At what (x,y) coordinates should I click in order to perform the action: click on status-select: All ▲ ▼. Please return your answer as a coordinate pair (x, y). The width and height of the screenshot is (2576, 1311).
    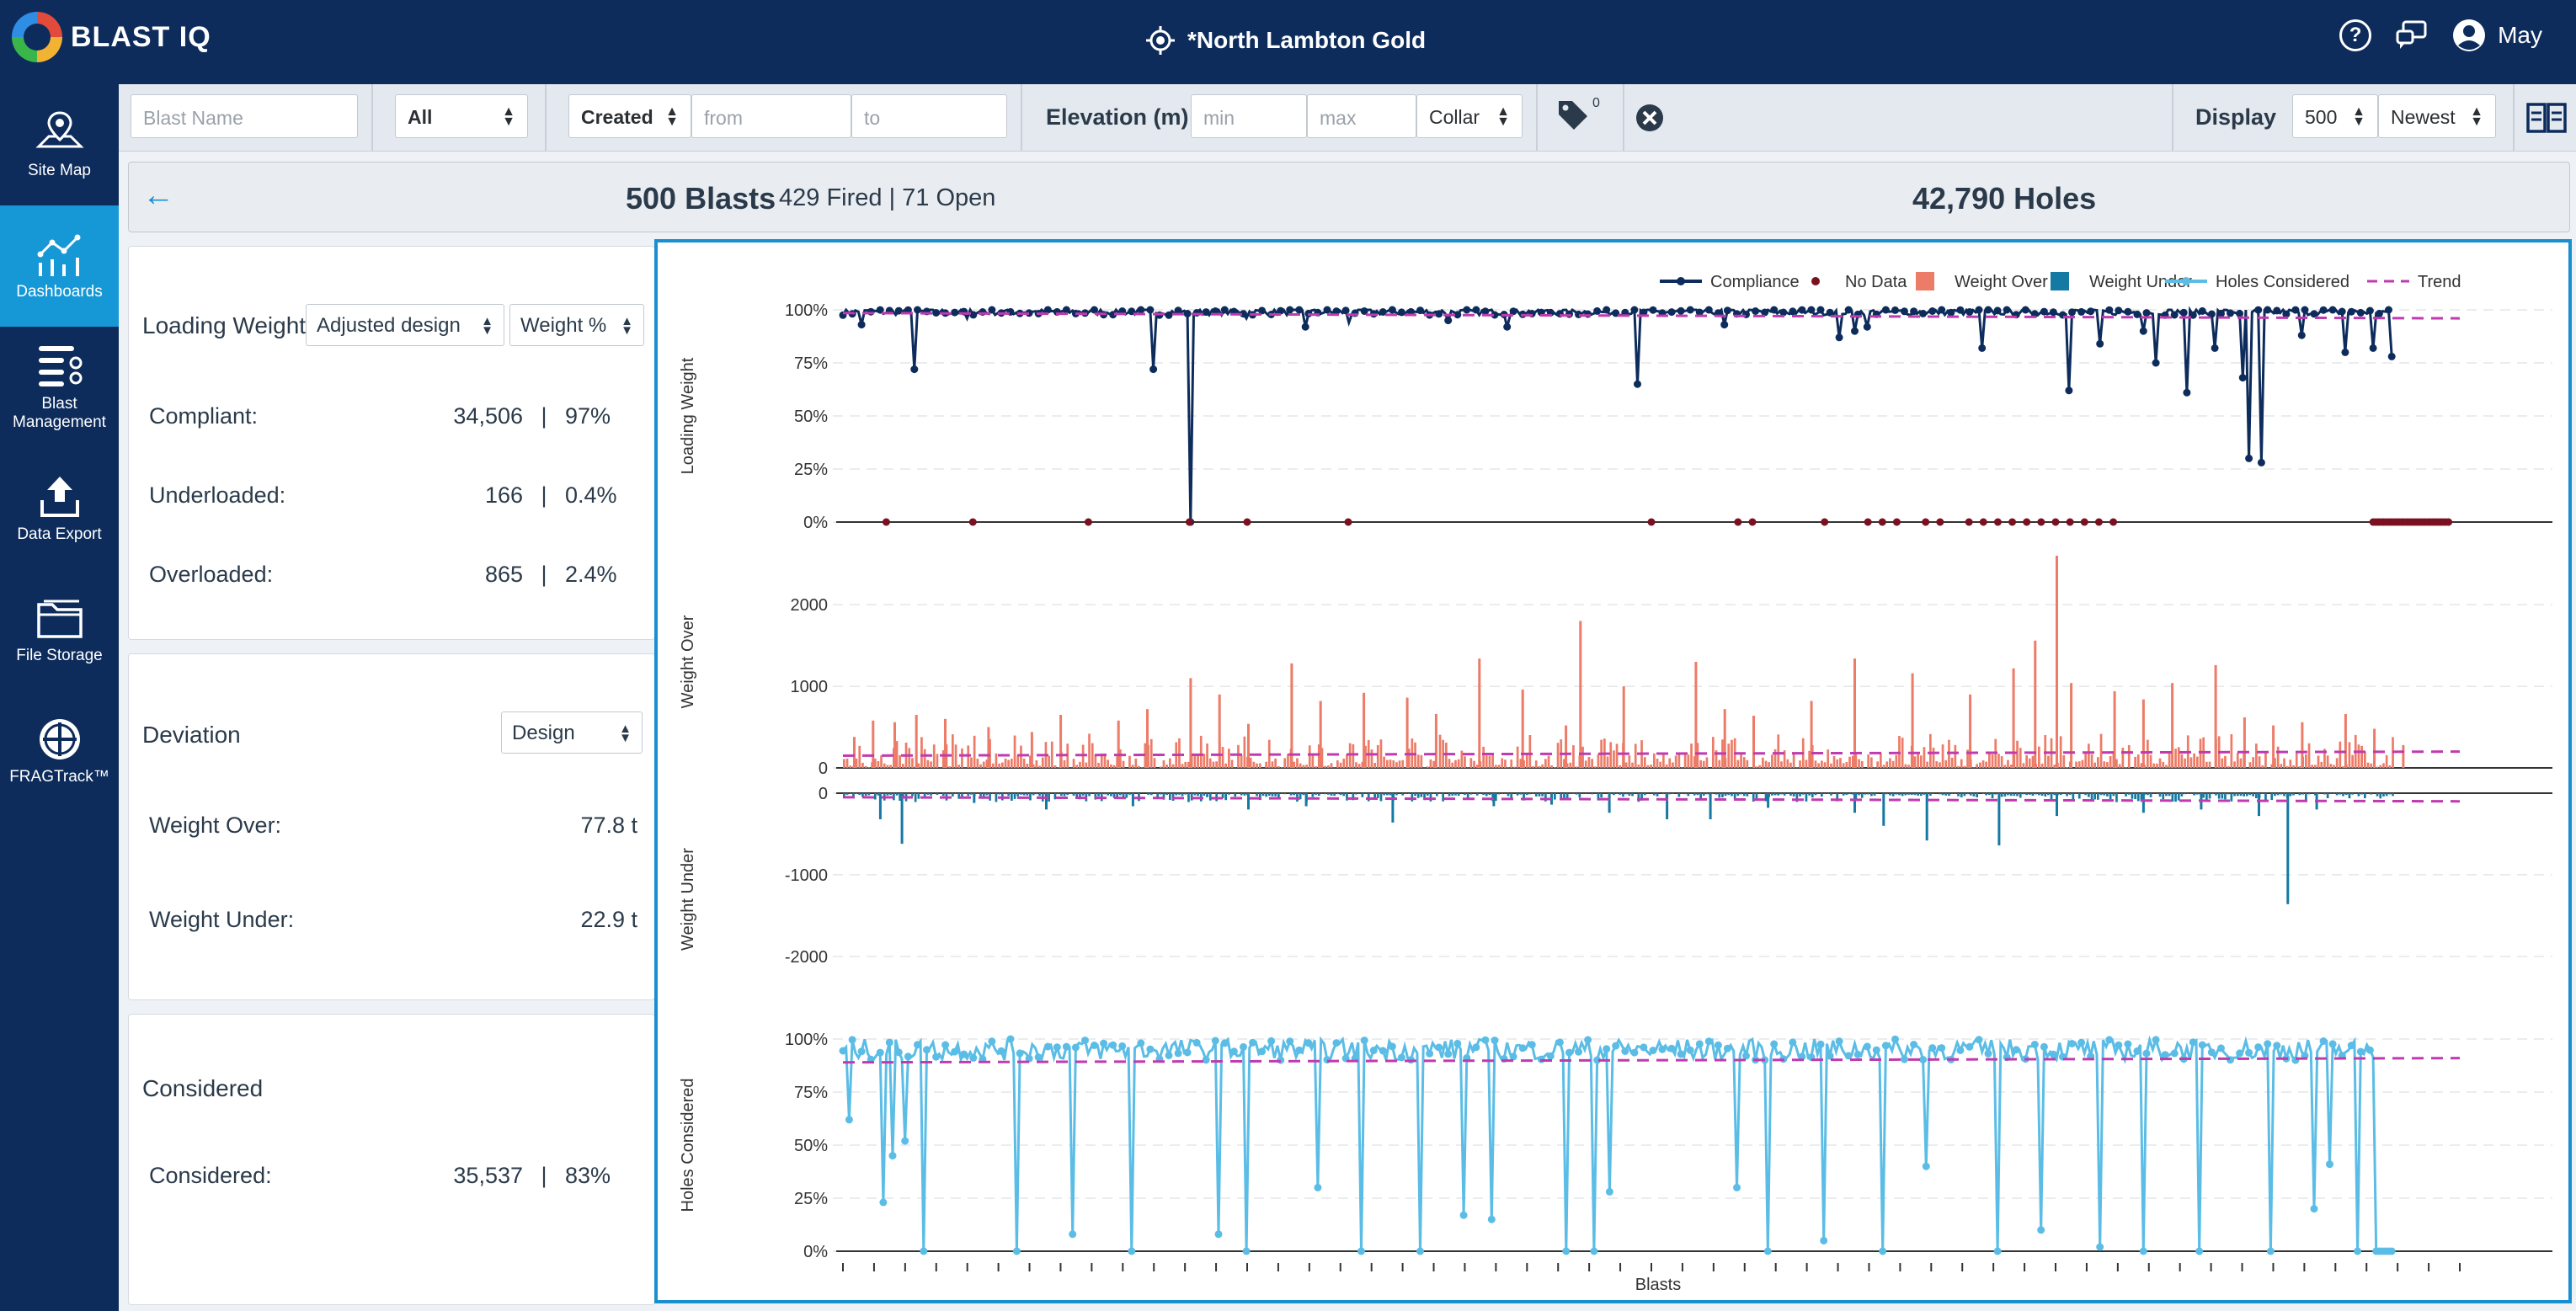
    Looking at the image, I should click on (461, 116).